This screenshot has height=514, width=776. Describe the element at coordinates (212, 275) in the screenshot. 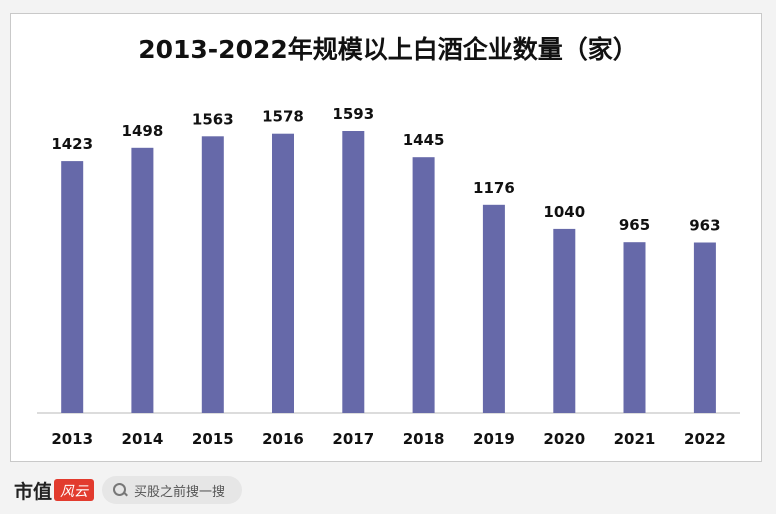

I see `bar-2015` at that location.